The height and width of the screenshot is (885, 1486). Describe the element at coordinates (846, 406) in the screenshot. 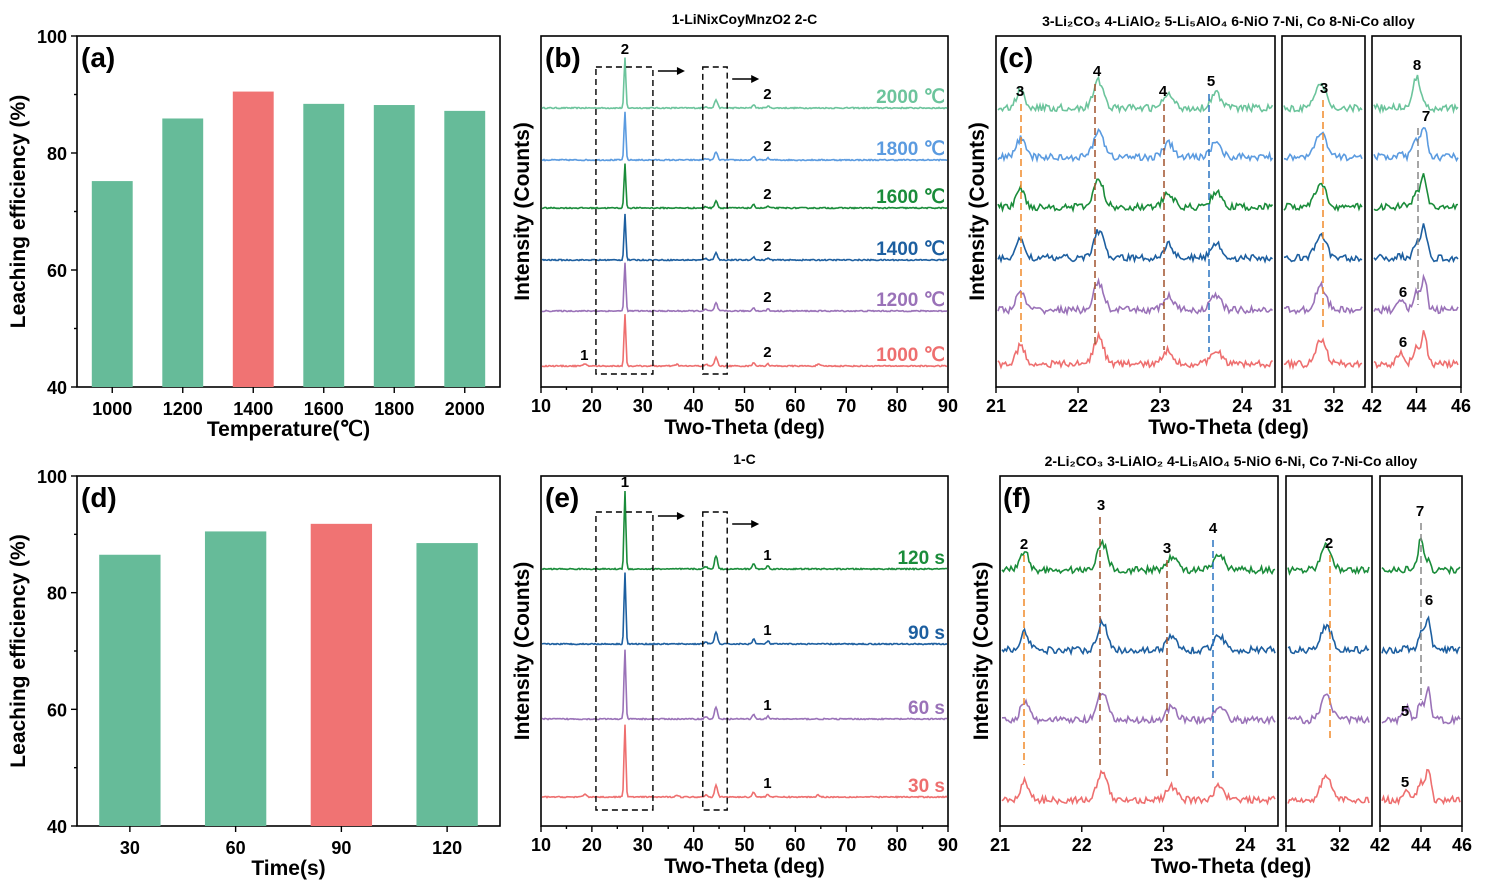

I see `x-tick-label: 70` at that location.